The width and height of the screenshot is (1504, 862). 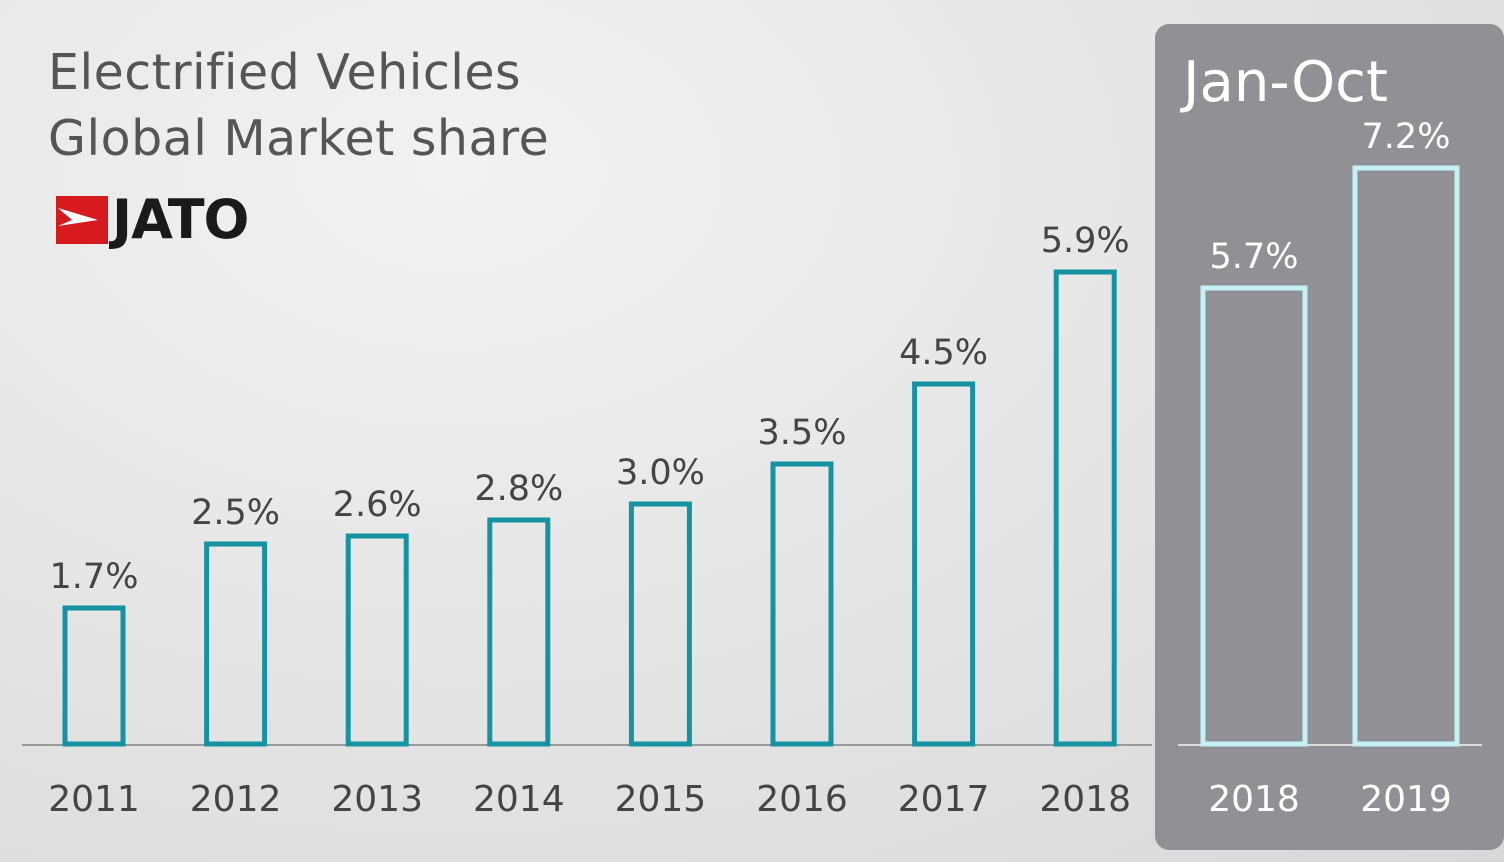 I want to click on chart-title-line1: Electrified Vehicles, so click(x=285, y=72).